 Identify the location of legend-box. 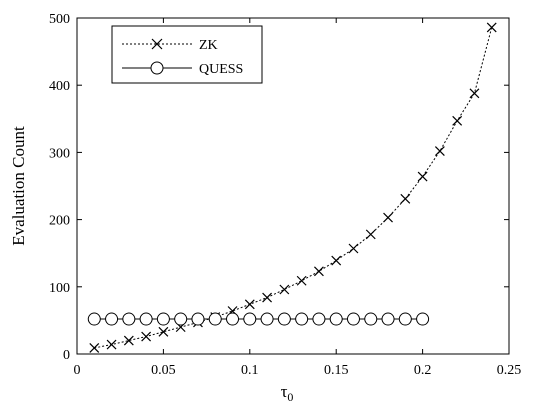
(187, 54).